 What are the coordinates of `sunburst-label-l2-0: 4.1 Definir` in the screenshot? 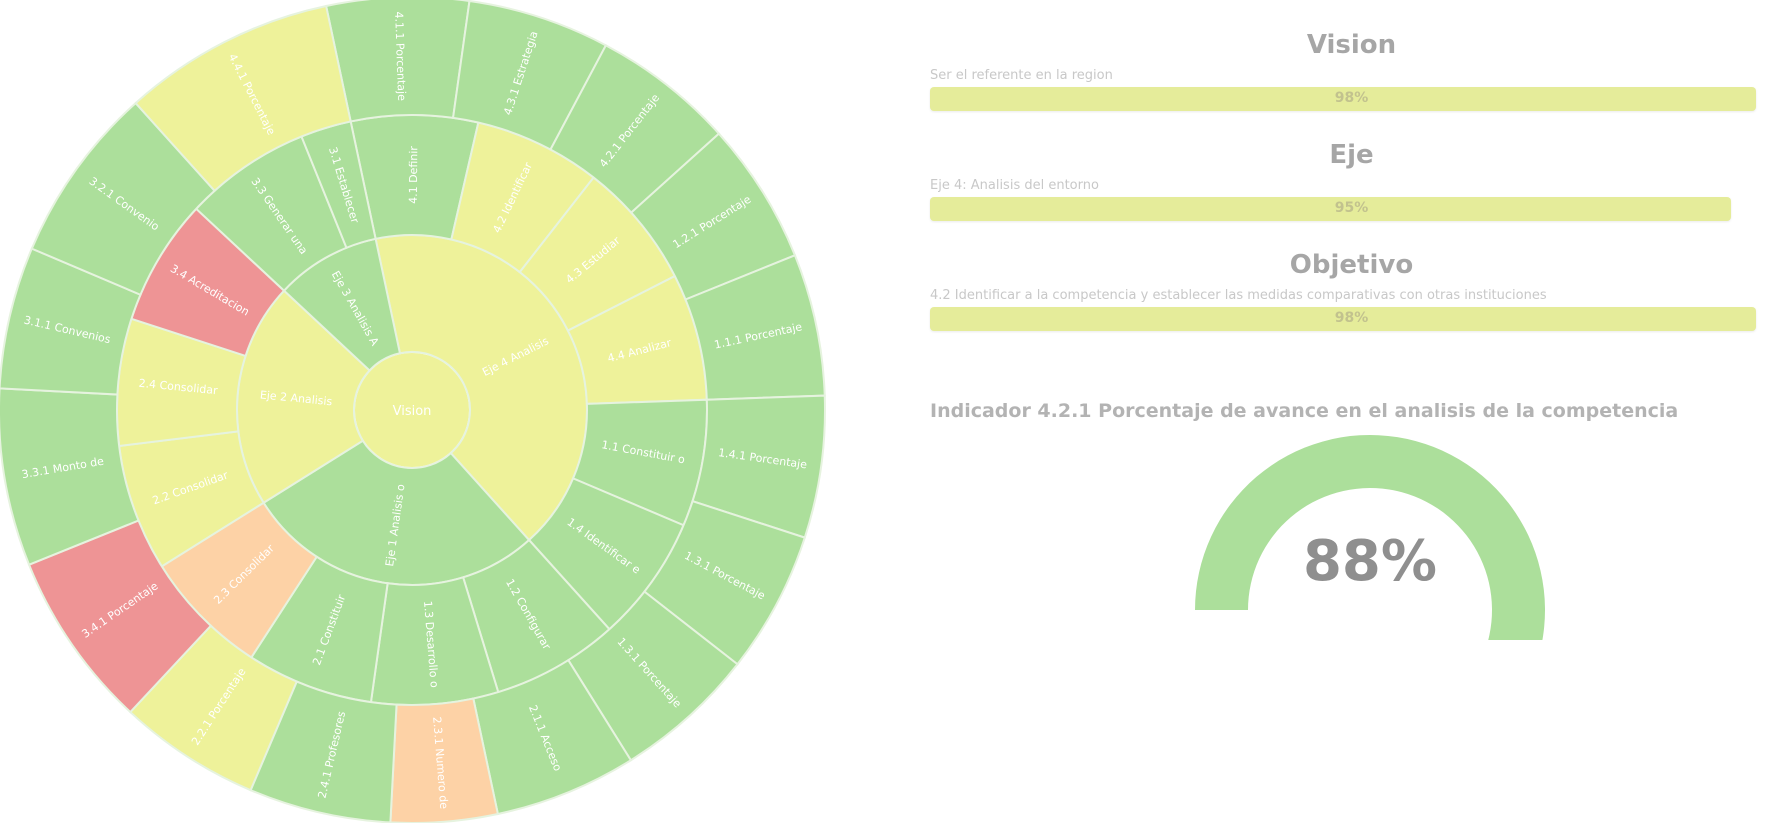 It's located at (414, 175).